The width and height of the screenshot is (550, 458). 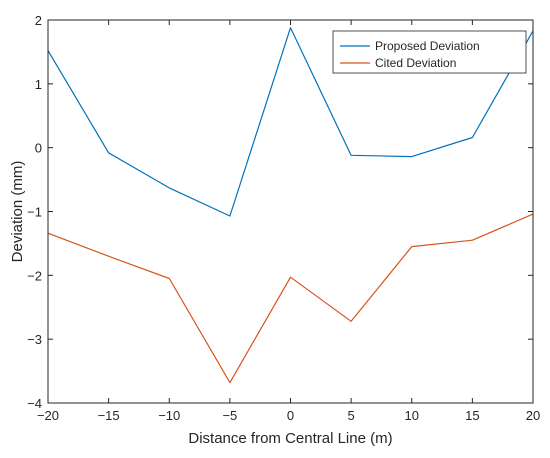 What do you see at coordinates (34, 212) in the screenshot?
I see `y-tick-label: −1` at bounding box center [34, 212].